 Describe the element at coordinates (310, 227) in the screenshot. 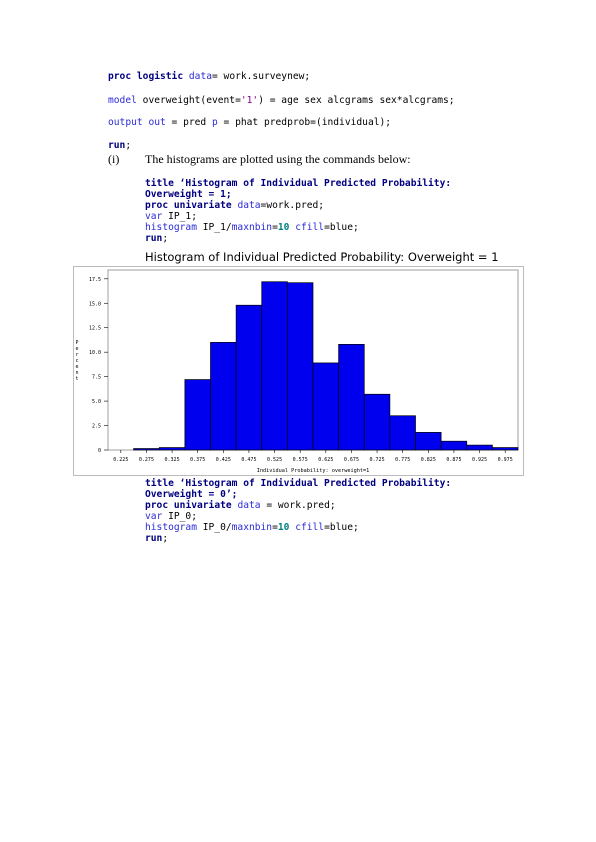

I see `keyword-cfill: cfill` at that location.